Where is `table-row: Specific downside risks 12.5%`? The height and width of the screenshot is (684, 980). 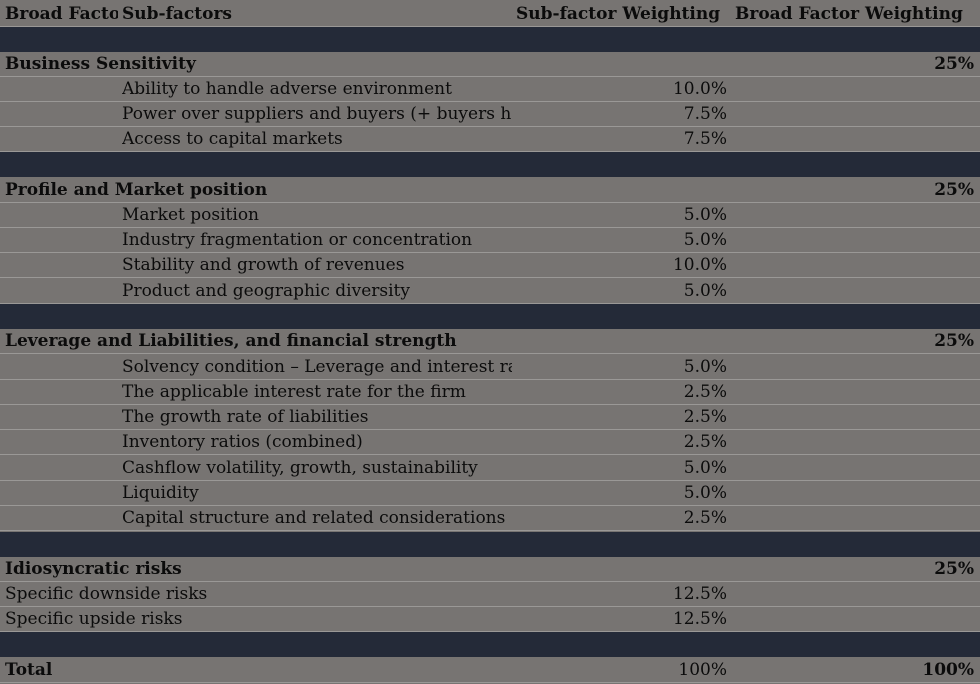 table-row: Specific downside risks 12.5% is located at coordinates (490, 594).